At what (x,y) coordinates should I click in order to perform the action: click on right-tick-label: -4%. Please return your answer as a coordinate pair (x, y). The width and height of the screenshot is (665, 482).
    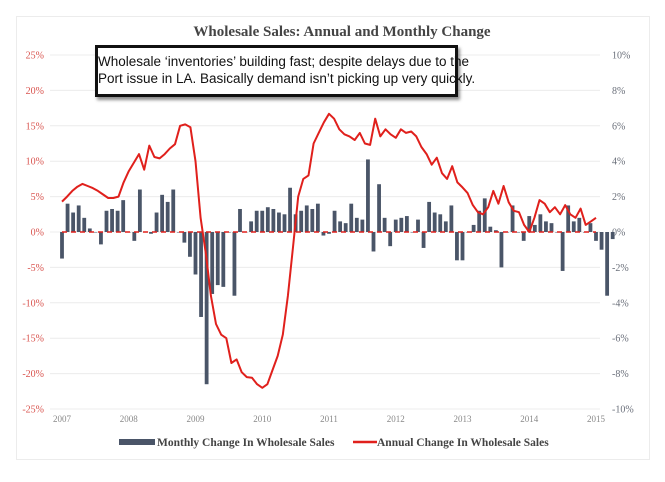
    Looking at the image, I should click on (620, 303).